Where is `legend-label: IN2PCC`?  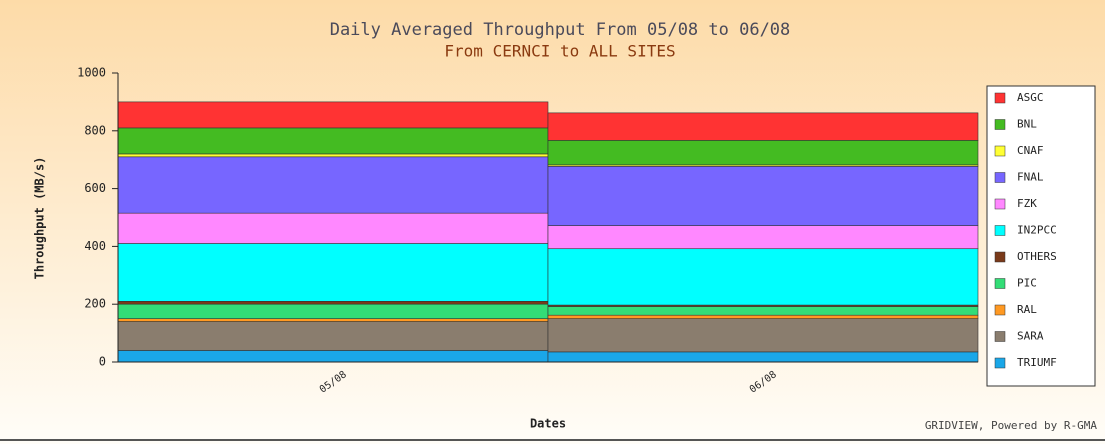
legend-label: IN2PCC is located at coordinates (1037, 230).